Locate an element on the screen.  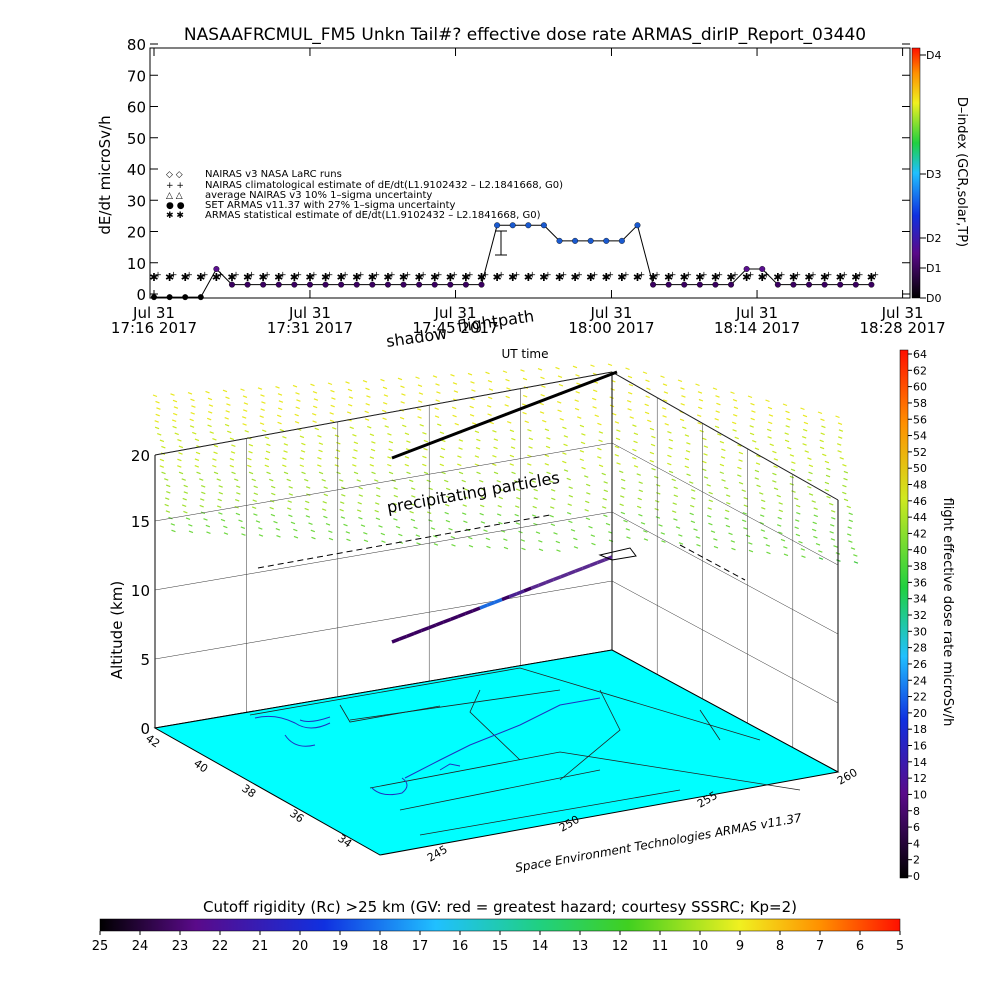
top-x-tick-label-line1: Jul 31 is located at coordinates (309, 313).